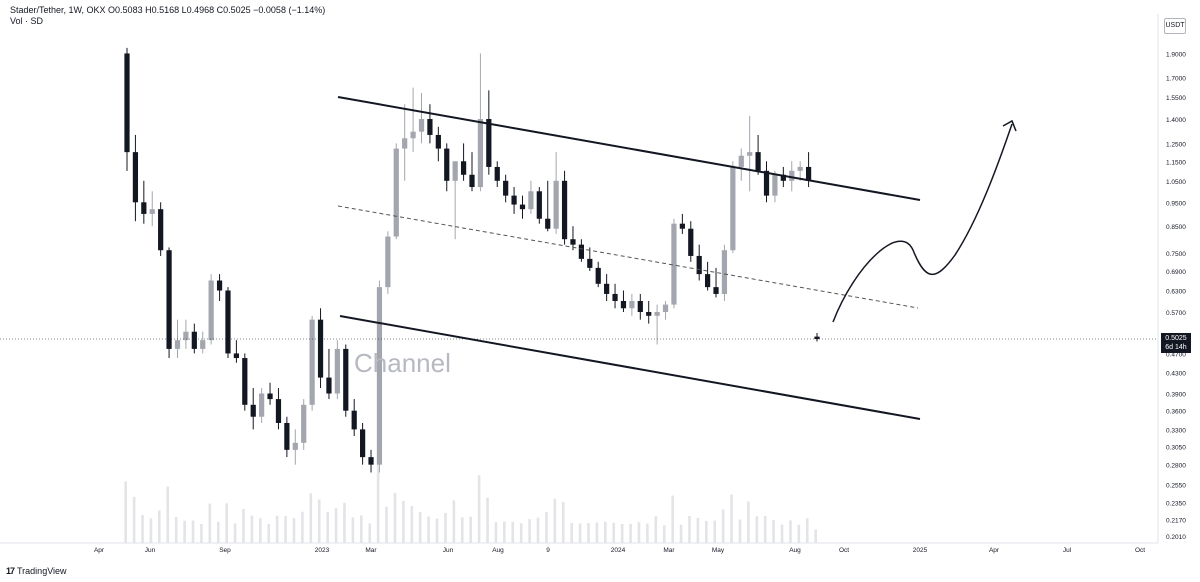 Image resolution: width=1200 pixels, height=582 pixels. What do you see at coordinates (629, 148) in the screenshot?
I see `channel-upper-line` at bounding box center [629, 148].